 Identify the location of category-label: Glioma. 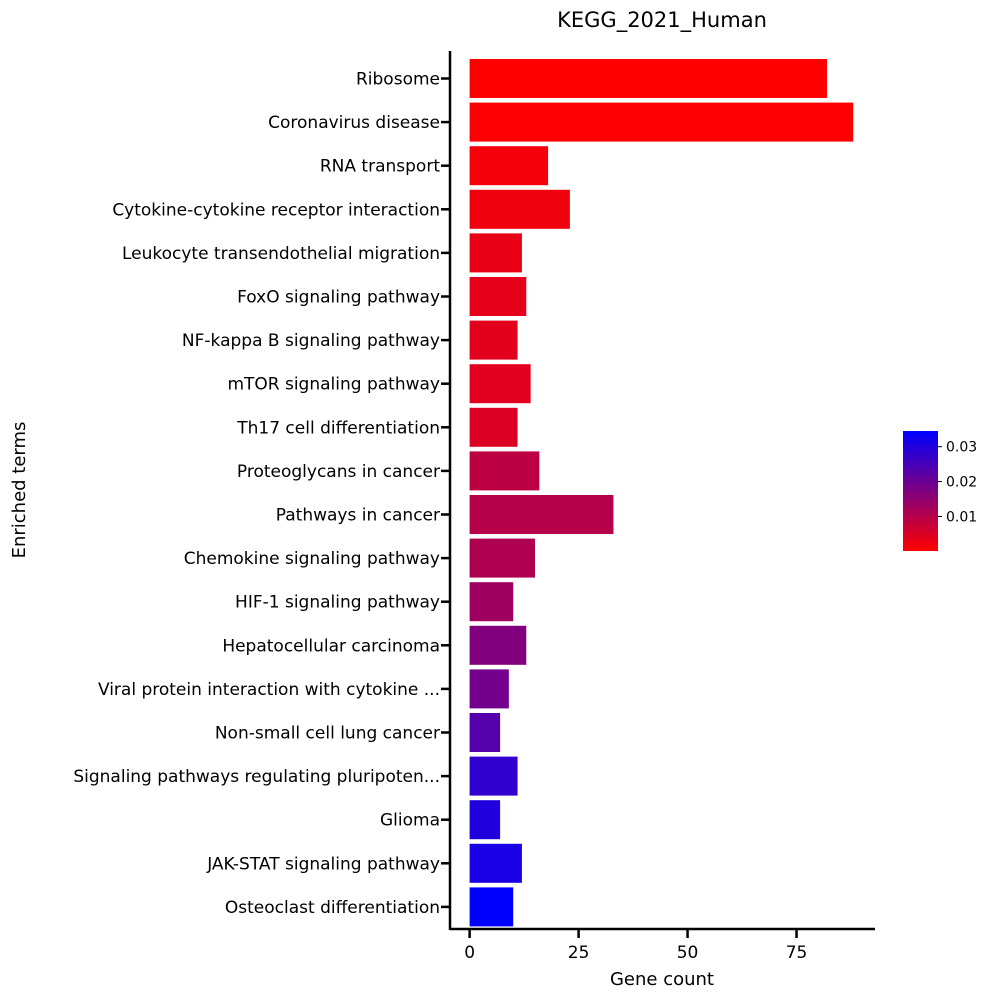
(410, 821).